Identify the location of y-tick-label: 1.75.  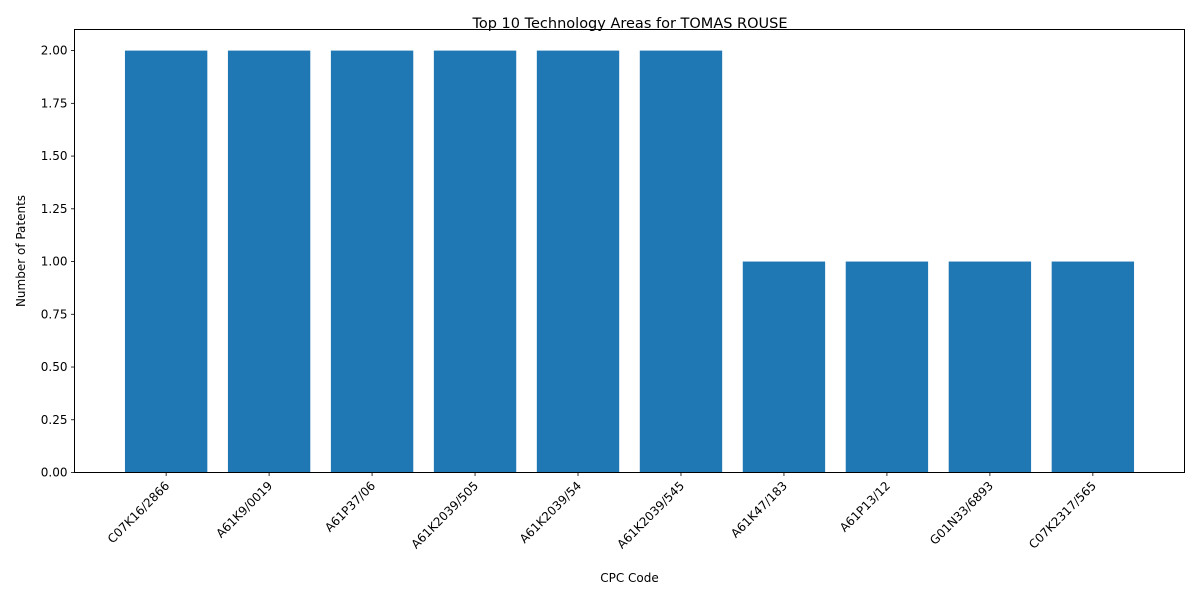
(54, 103).